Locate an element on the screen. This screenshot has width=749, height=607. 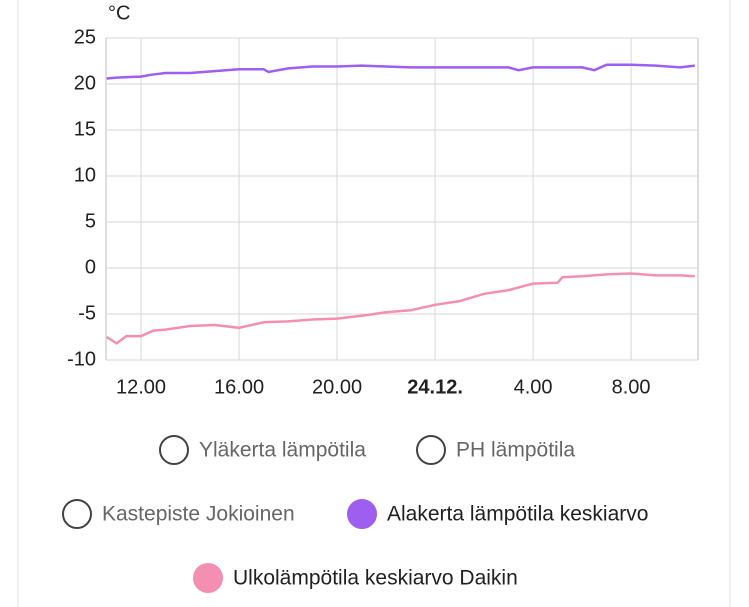
y-unit: °C is located at coordinates (119, 13).